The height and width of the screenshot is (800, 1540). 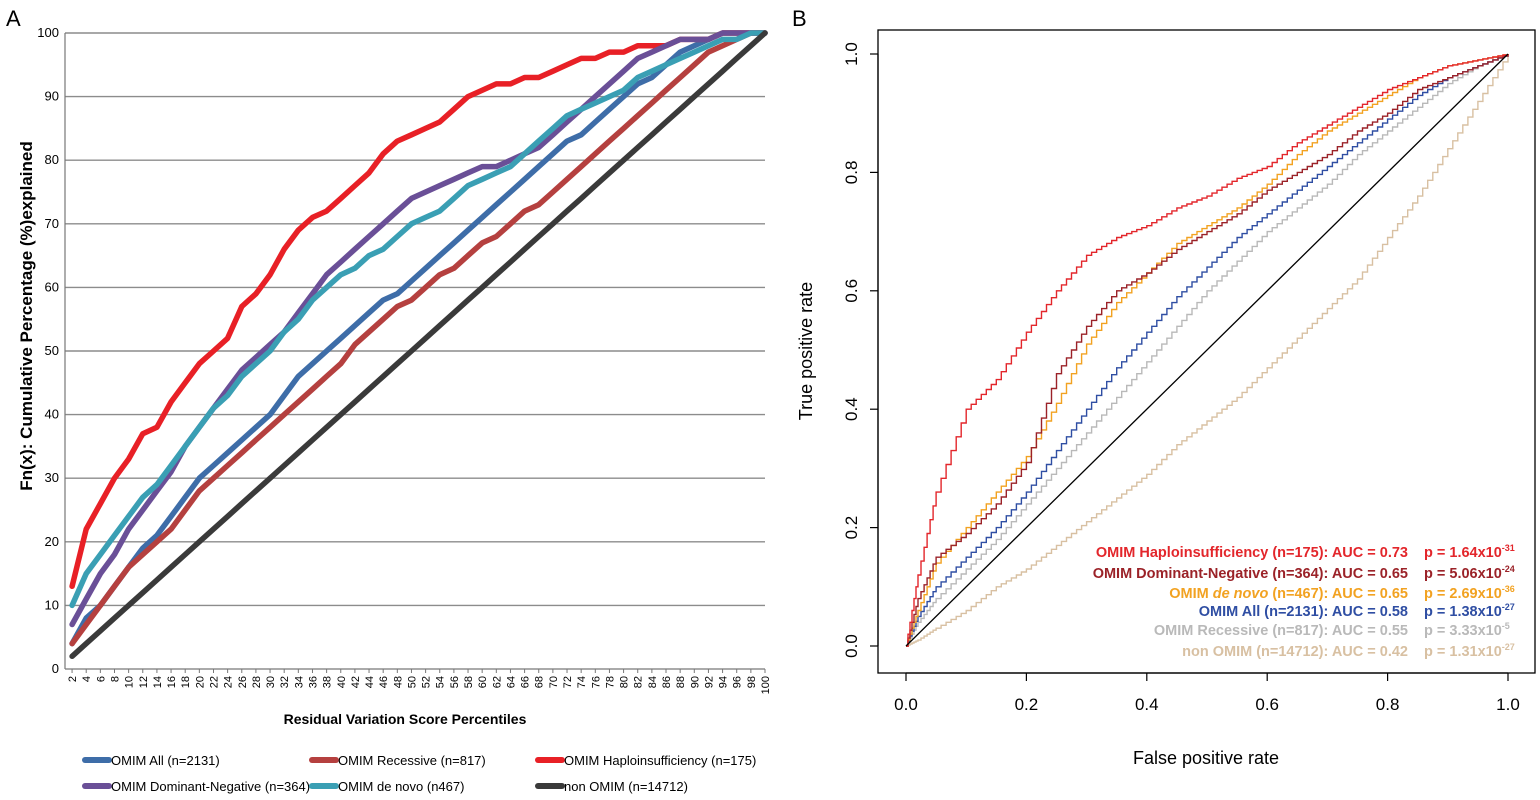 What do you see at coordinates (214, 682) in the screenshot?
I see `panel-a-x-tick-label: 22` at bounding box center [214, 682].